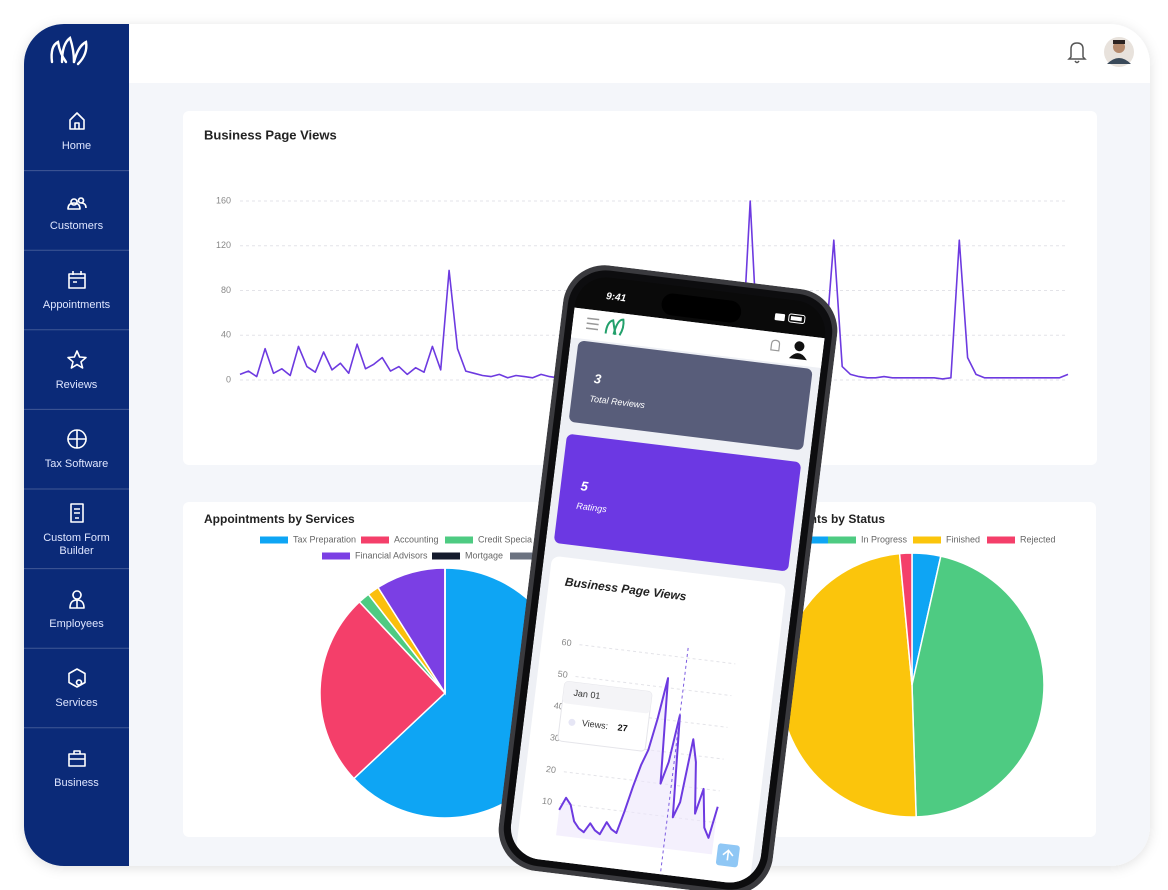  What do you see at coordinates (572, 722) in the screenshot?
I see `tooltip-dot` at bounding box center [572, 722].